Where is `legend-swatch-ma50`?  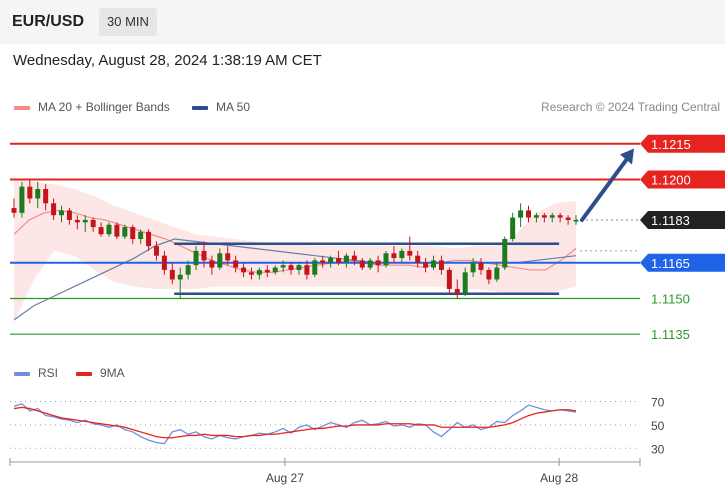
legend-swatch-ma50 is located at coordinates (200, 107).